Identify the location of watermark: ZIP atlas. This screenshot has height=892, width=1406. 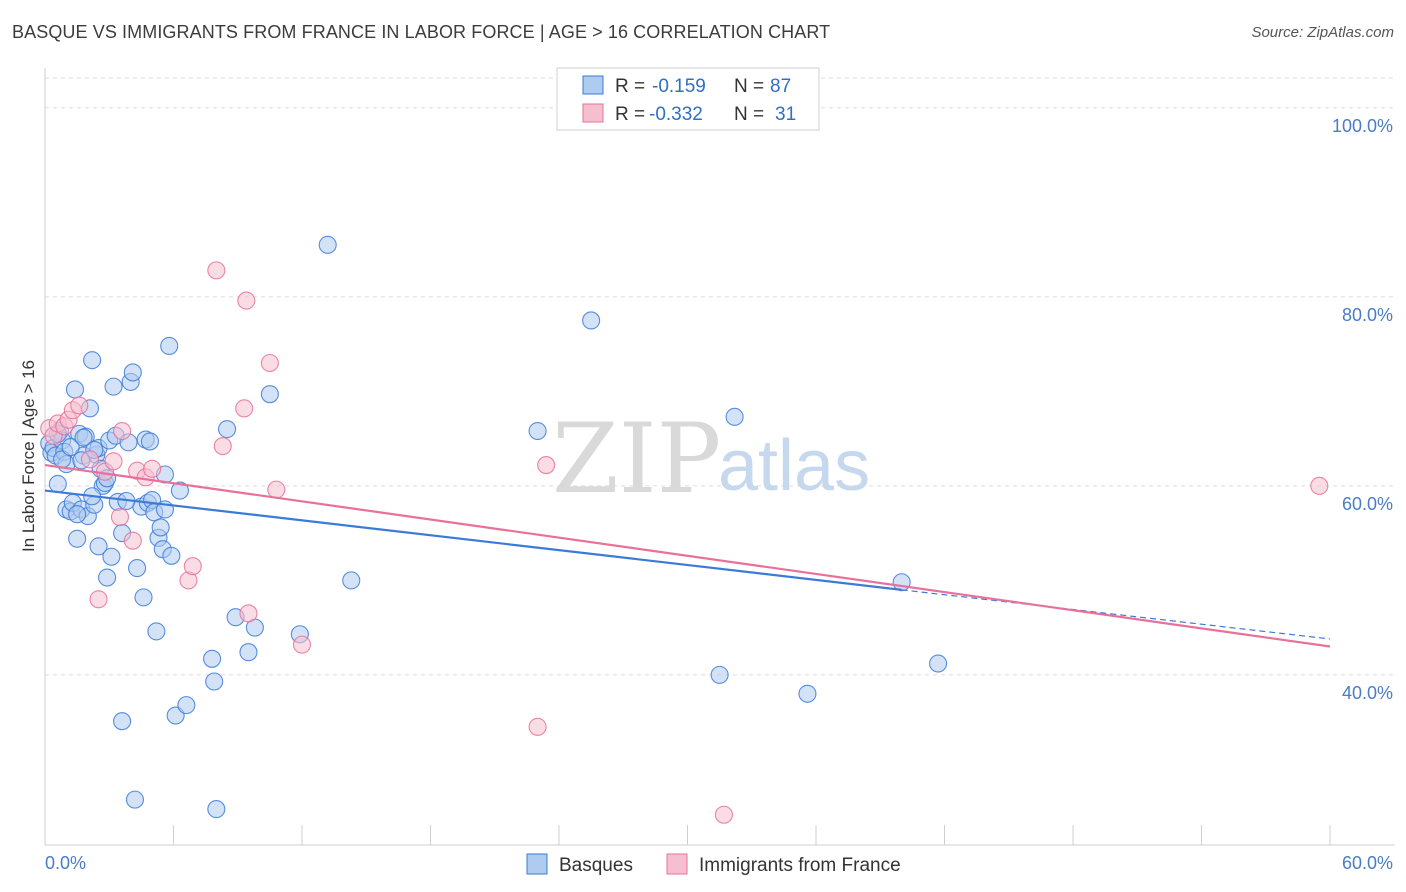
(711, 459).